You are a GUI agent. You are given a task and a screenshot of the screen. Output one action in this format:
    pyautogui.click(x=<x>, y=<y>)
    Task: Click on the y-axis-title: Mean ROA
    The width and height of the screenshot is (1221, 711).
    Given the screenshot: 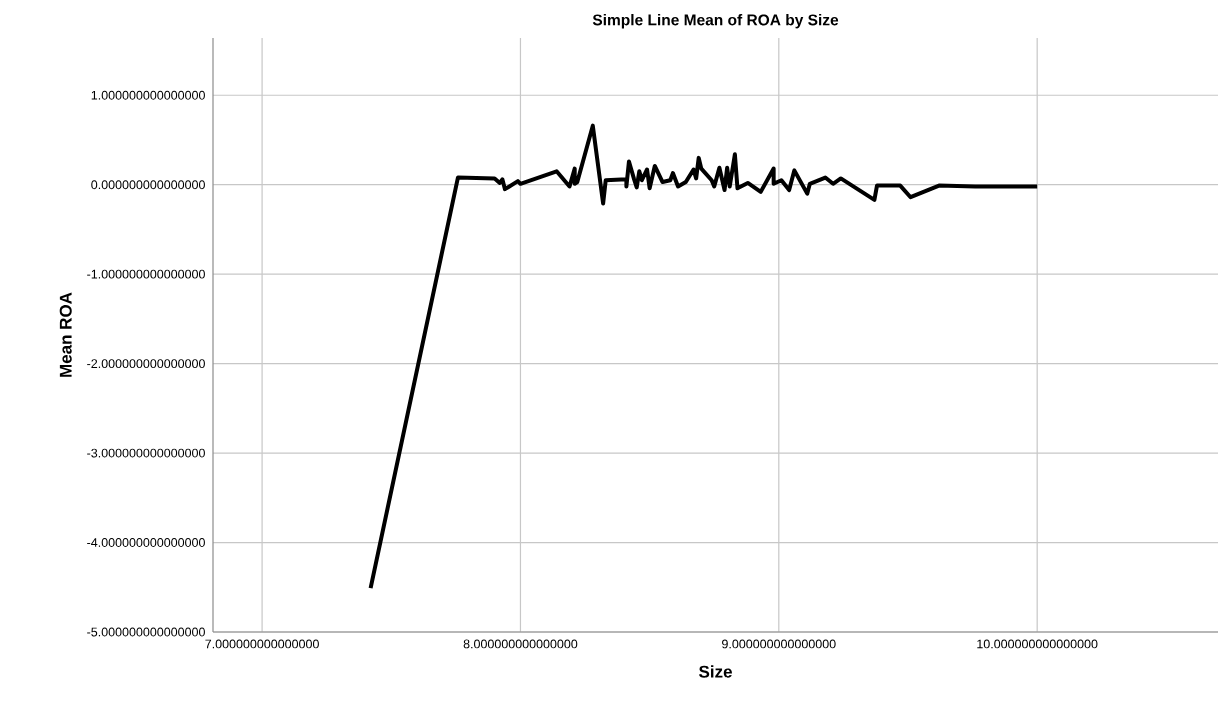 What is the action you would take?
    pyautogui.click(x=65, y=334)
    